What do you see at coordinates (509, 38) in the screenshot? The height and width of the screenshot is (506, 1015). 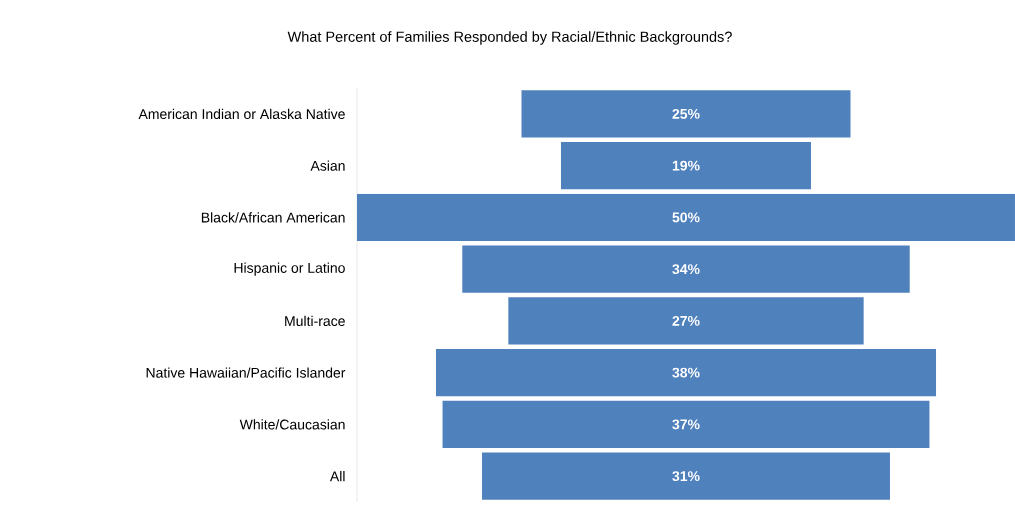 I see `text: What Percent of Families Responded by Racial/Ethnic Backgrounds?` at bounding box center [509, 38].